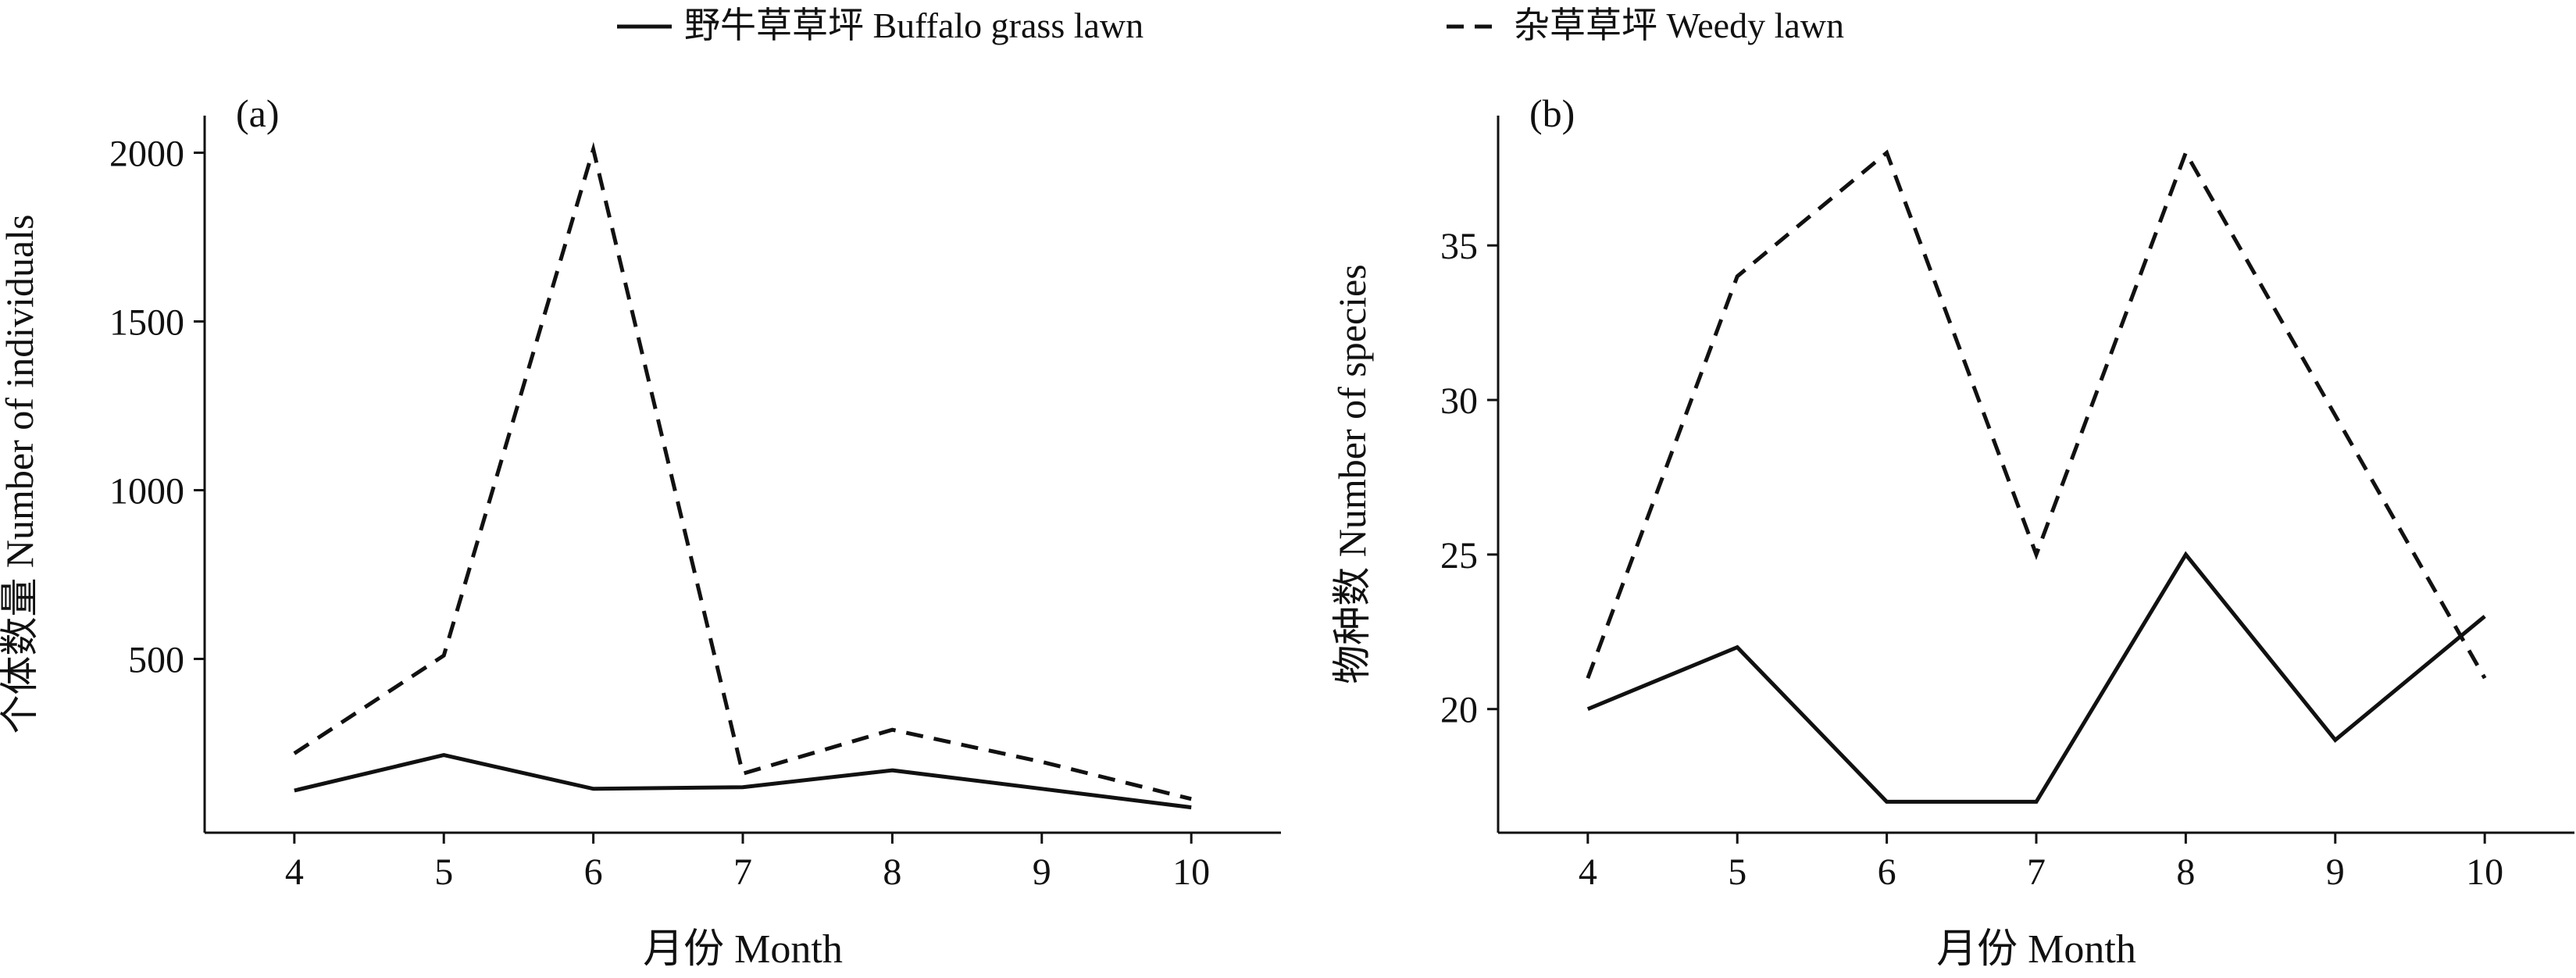 The image size is (2576, 978). I want to click on panel-a-x-tick-label: 9, so click(1042, 872).